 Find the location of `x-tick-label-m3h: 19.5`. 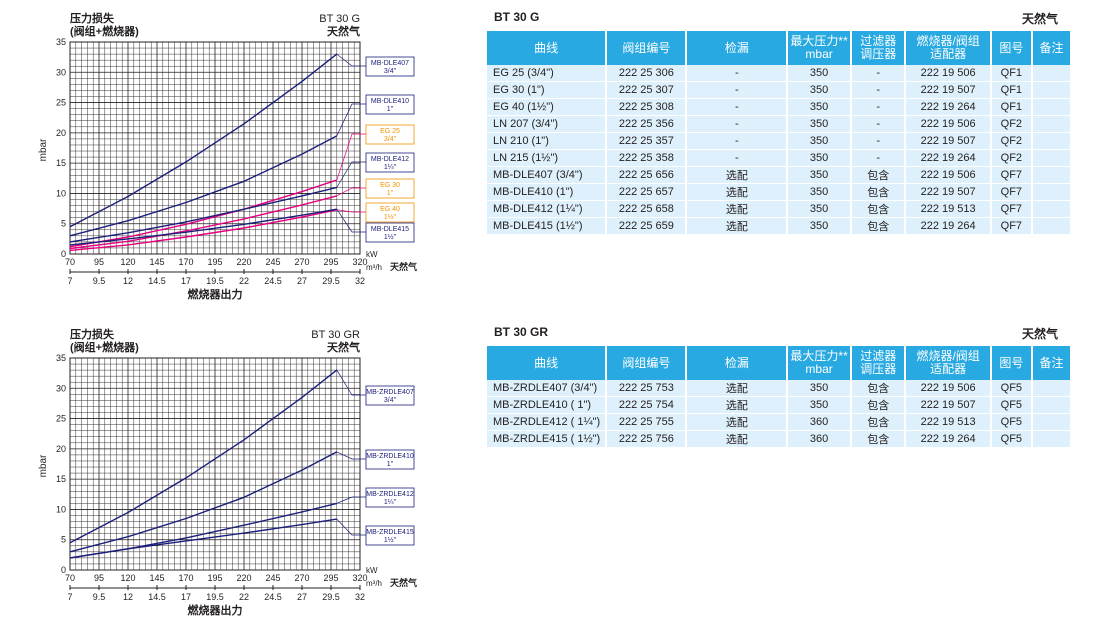

x-tick-label-m3h: 19.5 is located at coordinates (215, 597).